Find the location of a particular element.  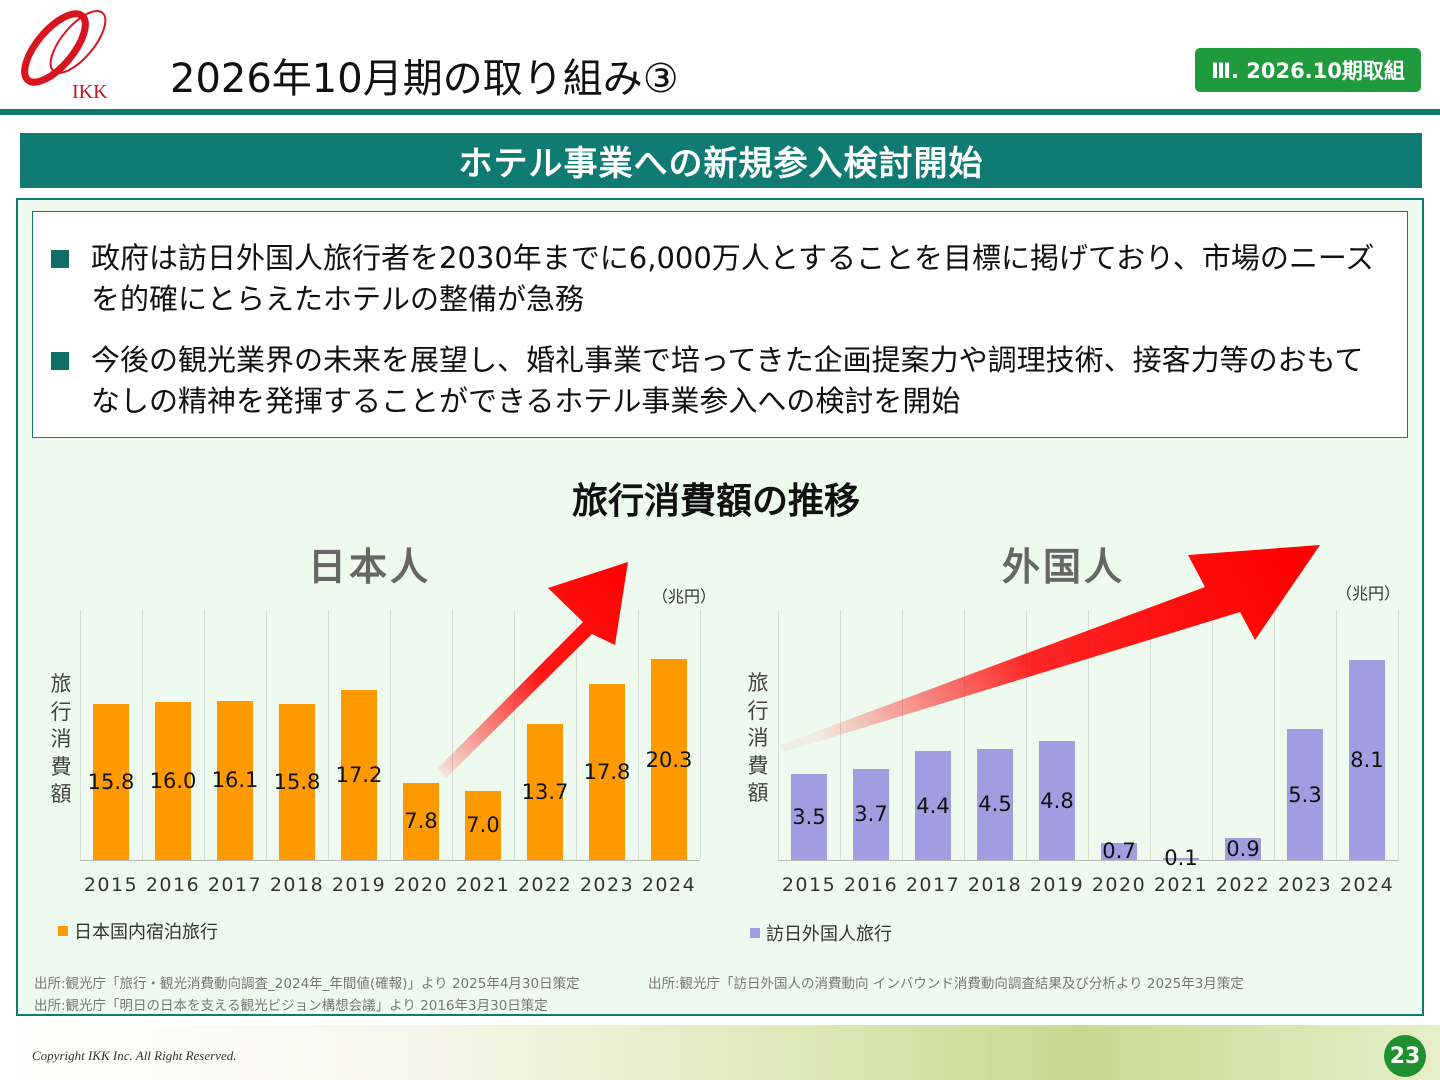

section-banner: ホテル事業への新規参入検討開始 is located at coordinates (721, 160).